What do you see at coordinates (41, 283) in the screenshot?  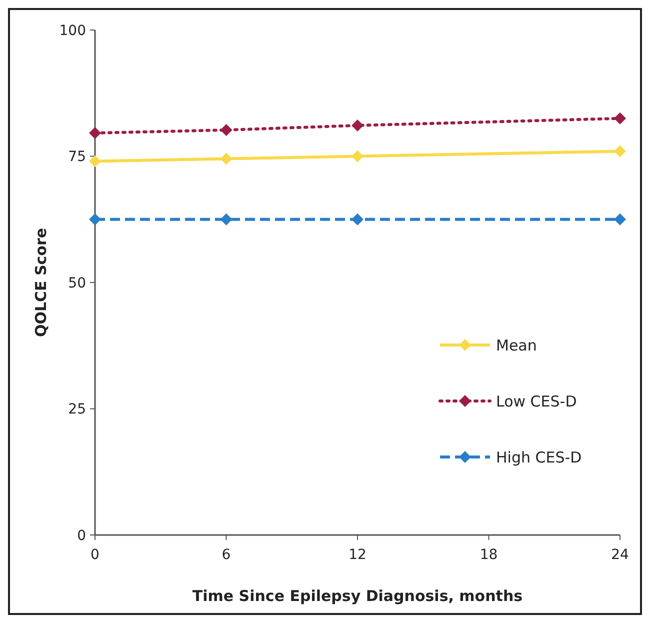 I see `y-axis-title: QOLCE Score` at bounding box center [41, 283].